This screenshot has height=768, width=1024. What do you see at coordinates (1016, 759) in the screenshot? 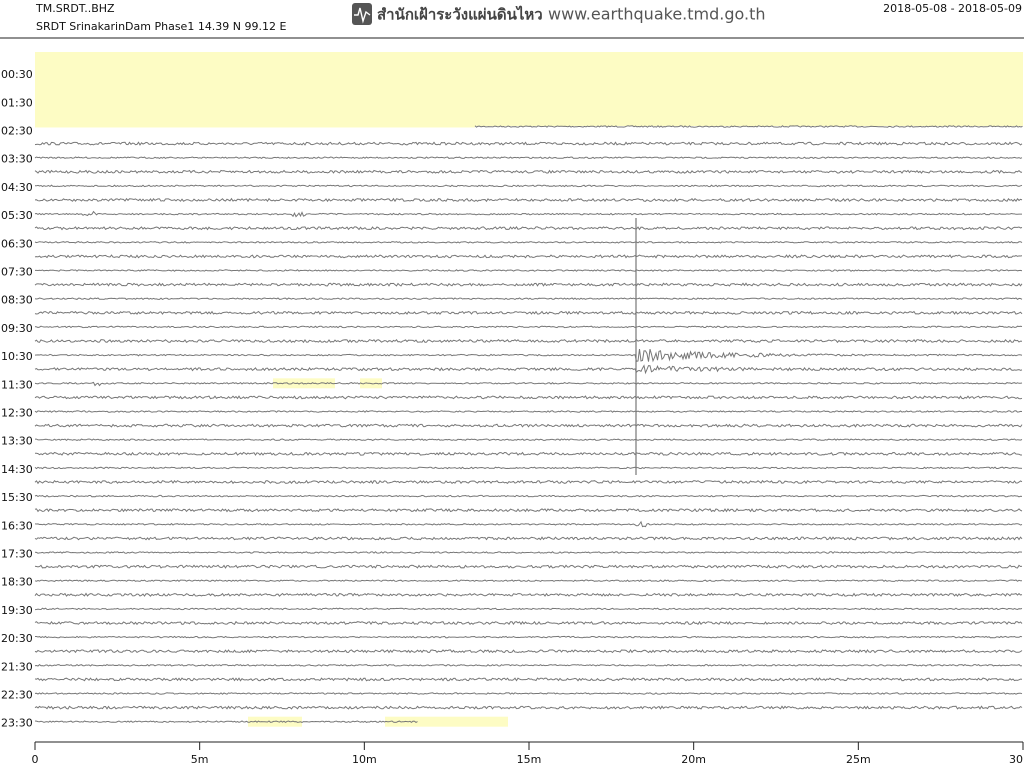
I see `x-tick-label: 30` at bounding box center [1016, 759].